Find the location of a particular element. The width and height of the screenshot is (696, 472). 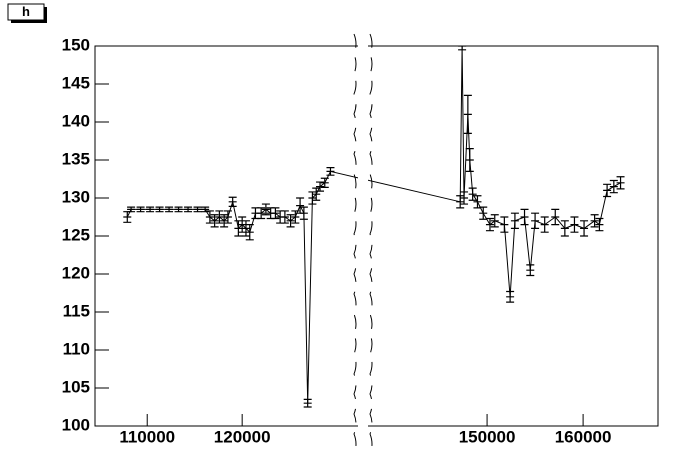

x-tick-label: 160000 is located at coordinates (583, 436).